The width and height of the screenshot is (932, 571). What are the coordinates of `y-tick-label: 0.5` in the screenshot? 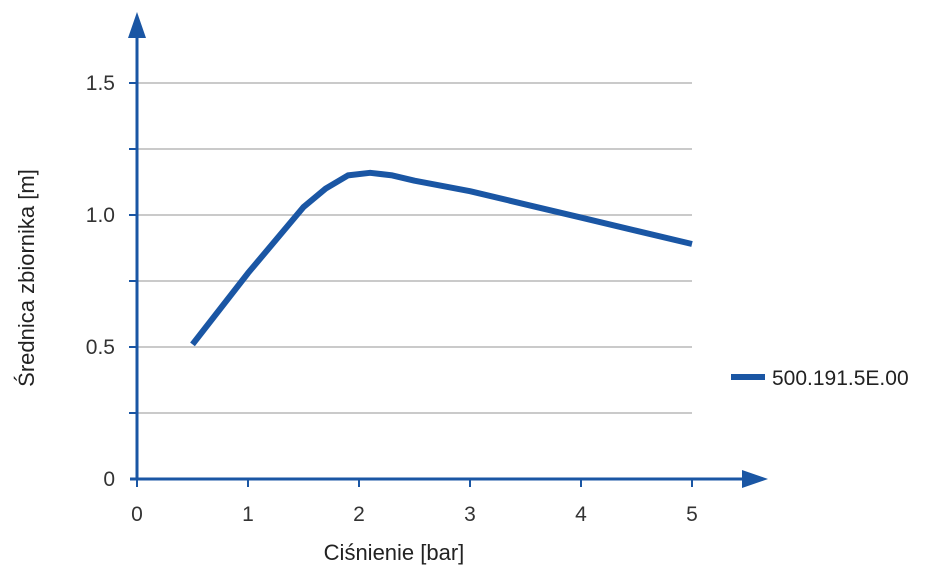 It's located at (100, 347).